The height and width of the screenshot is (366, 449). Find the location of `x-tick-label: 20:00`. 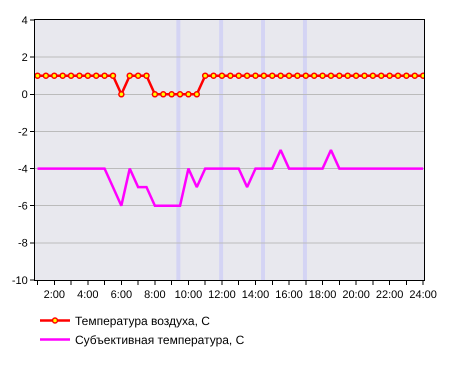

x-tick-label: 20:00 is located at coordinates (356, 295).